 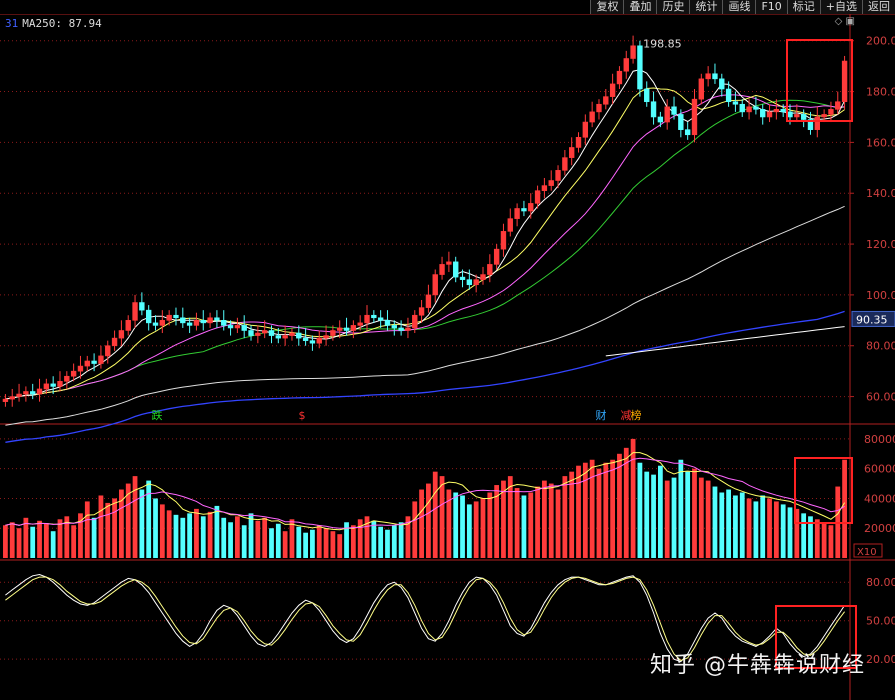 I want to click on statistics-button: 统计, so click(x=706, y=7).